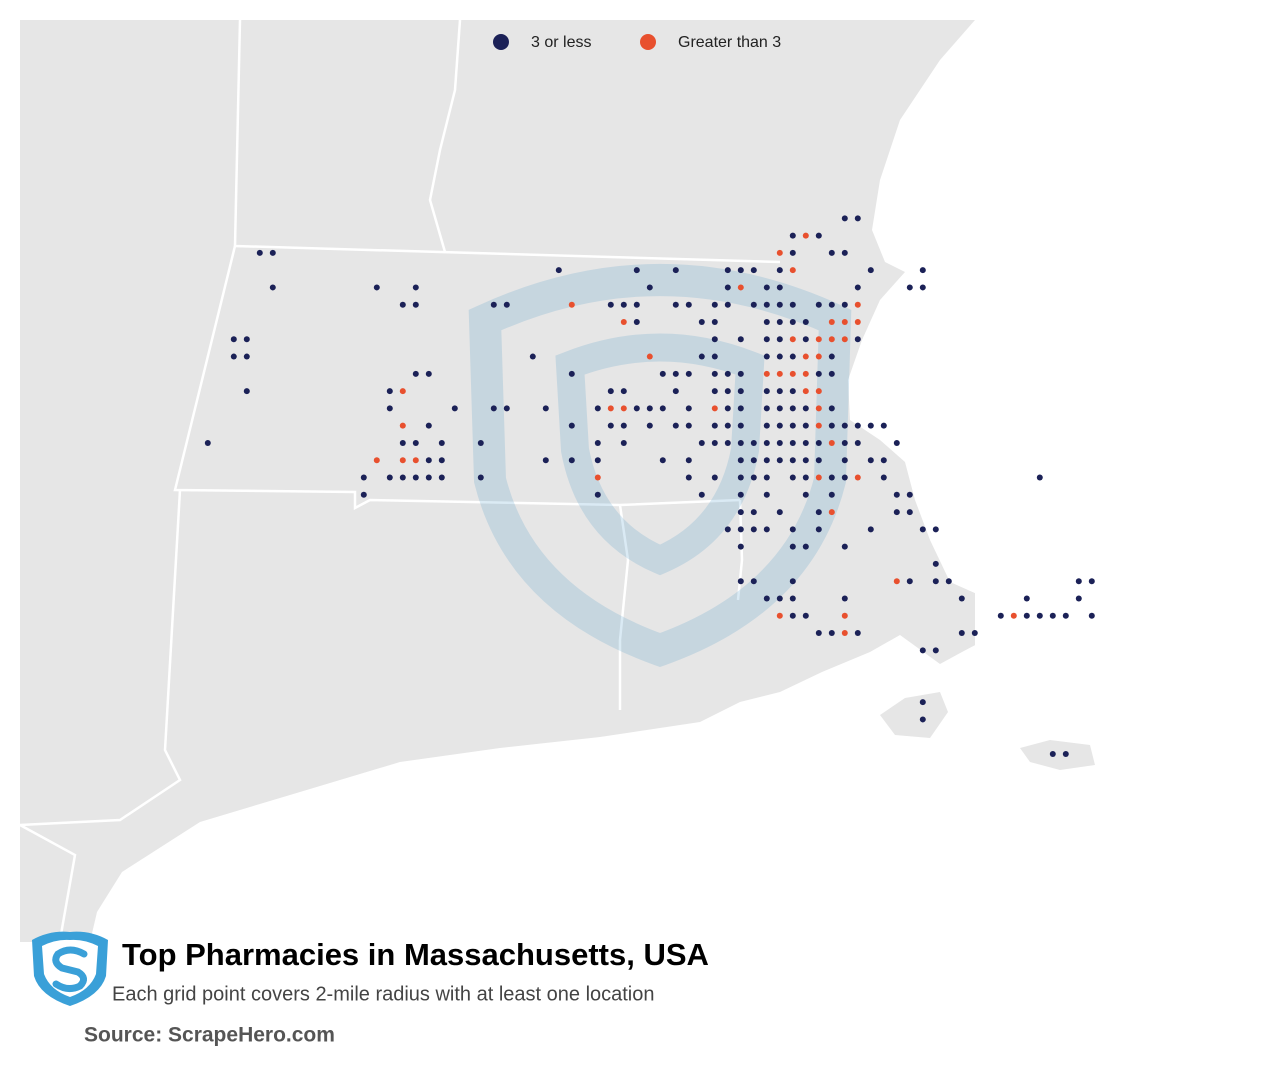 The image size is (1280, 1069). What do you see at coordinates (501, 42) in the screenshot?
I see `legend-marker` at bounding box center [501, 42].